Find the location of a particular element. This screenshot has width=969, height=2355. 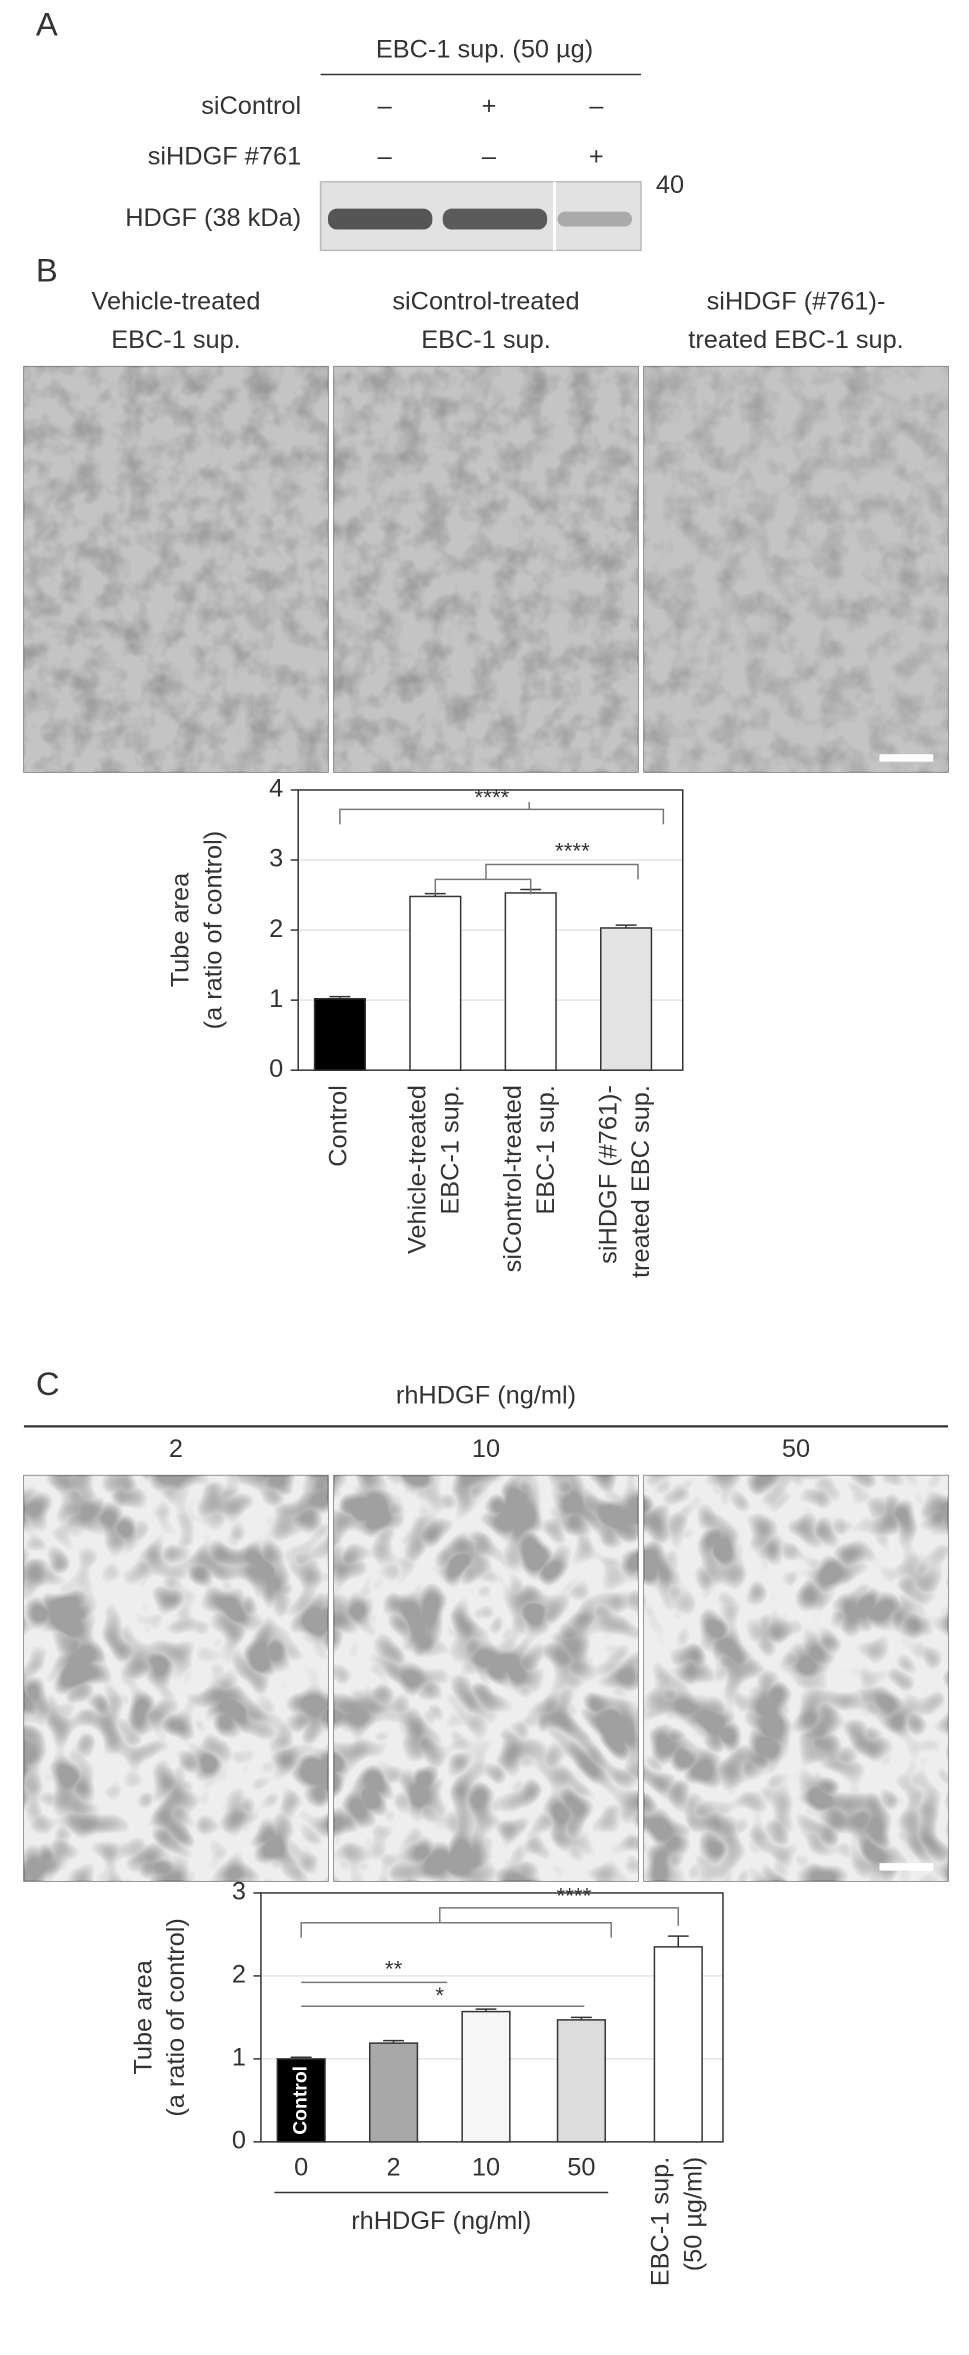

x-tick-label: 2 is located at coordinates (394, 2167).